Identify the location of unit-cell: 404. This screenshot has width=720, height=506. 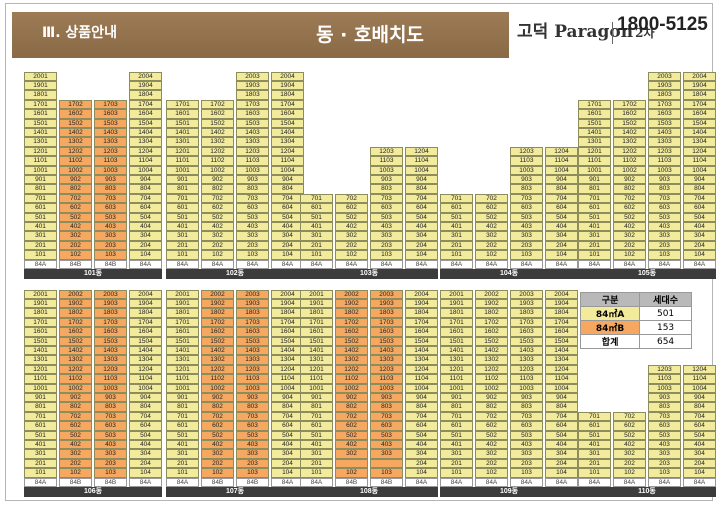
(421, 227).